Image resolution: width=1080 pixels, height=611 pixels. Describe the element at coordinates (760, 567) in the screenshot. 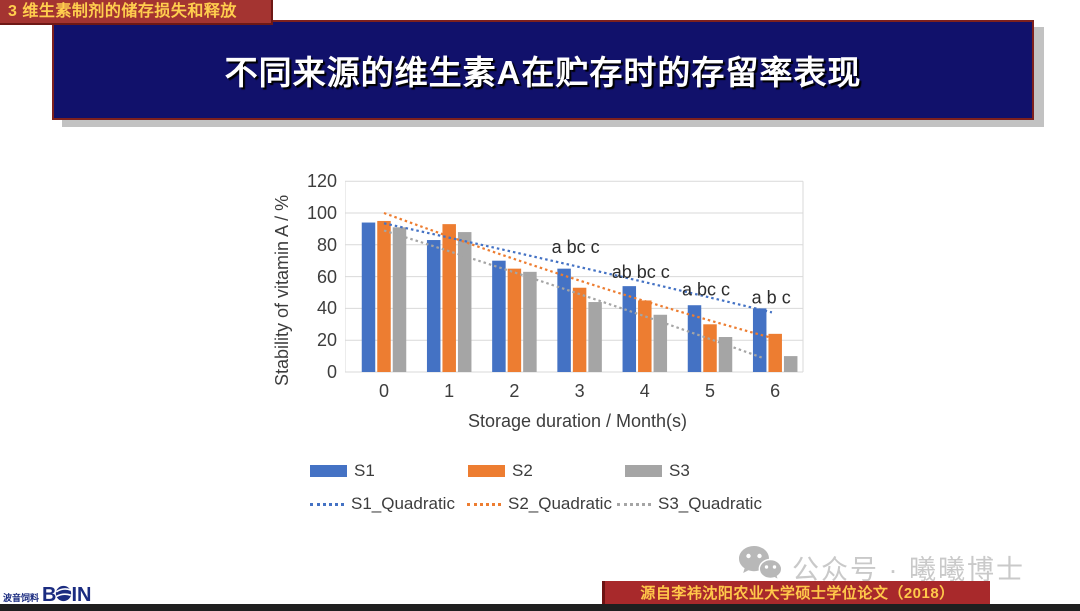

I see `wechat-icon` at that location.